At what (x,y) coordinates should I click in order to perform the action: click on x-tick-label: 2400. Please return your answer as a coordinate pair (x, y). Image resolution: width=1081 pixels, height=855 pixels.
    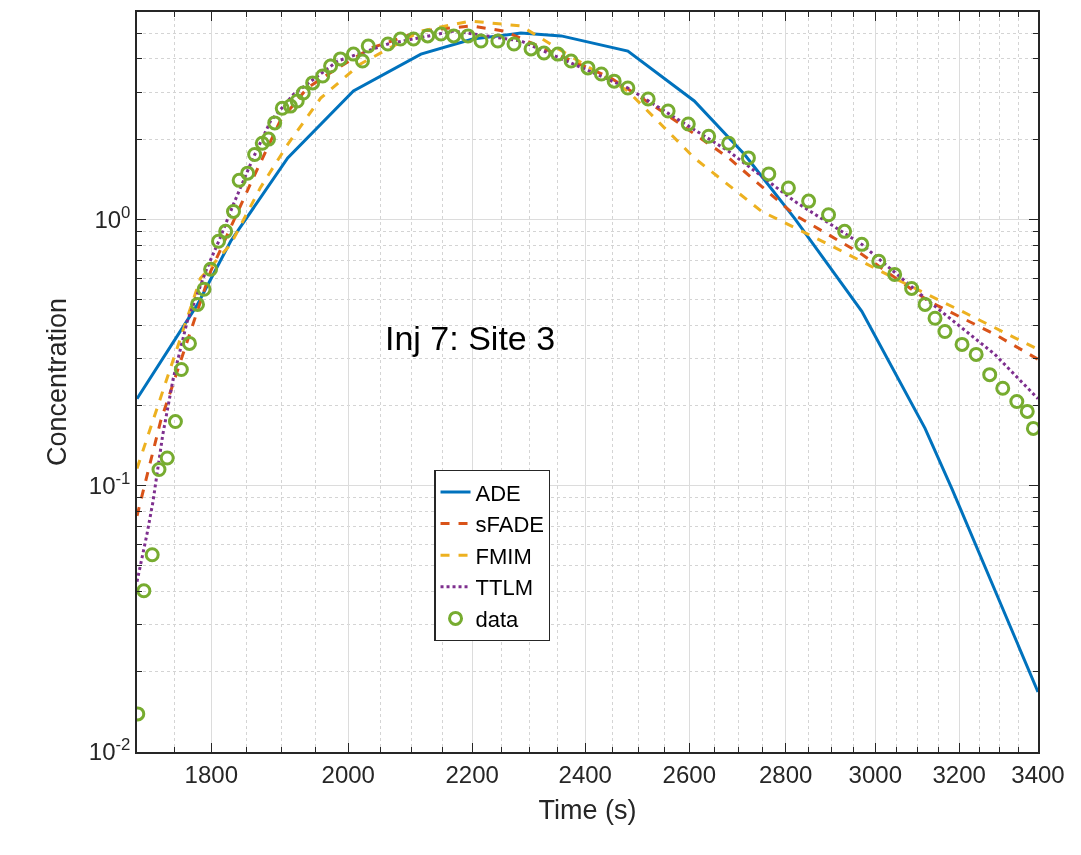
    Looking at the image, I should click on (585, 774).